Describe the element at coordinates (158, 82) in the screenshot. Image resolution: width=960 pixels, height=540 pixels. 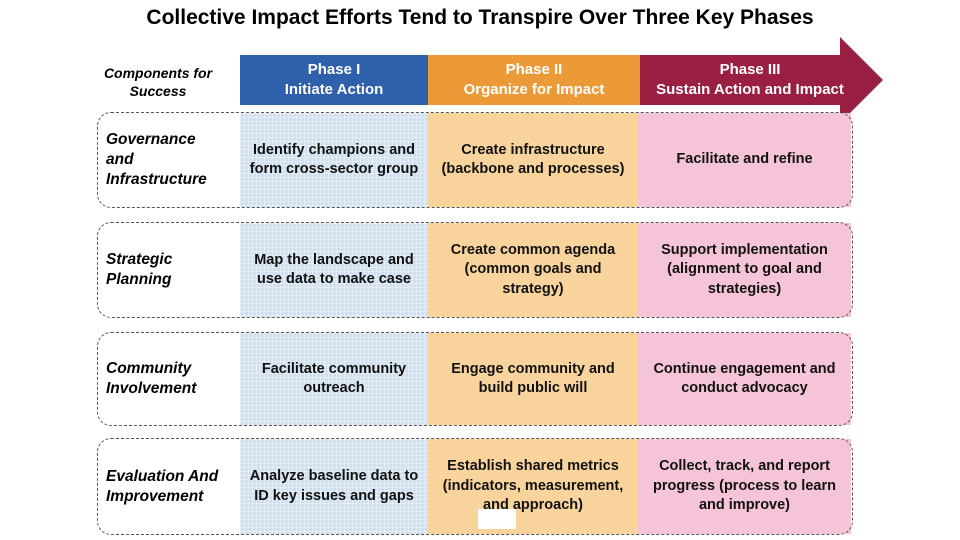
I see `components-label: Components for Success` at that location.